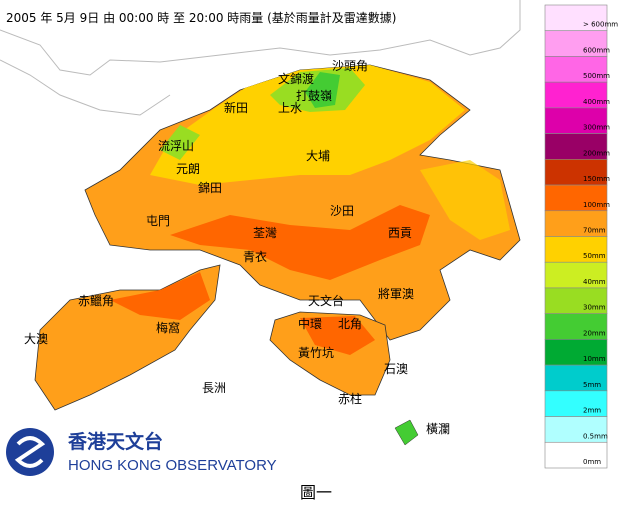  What do you see at coordinates (158, 221) in the screenshot?
I see `place-label: 屯門` at bounding box center [158, 221].